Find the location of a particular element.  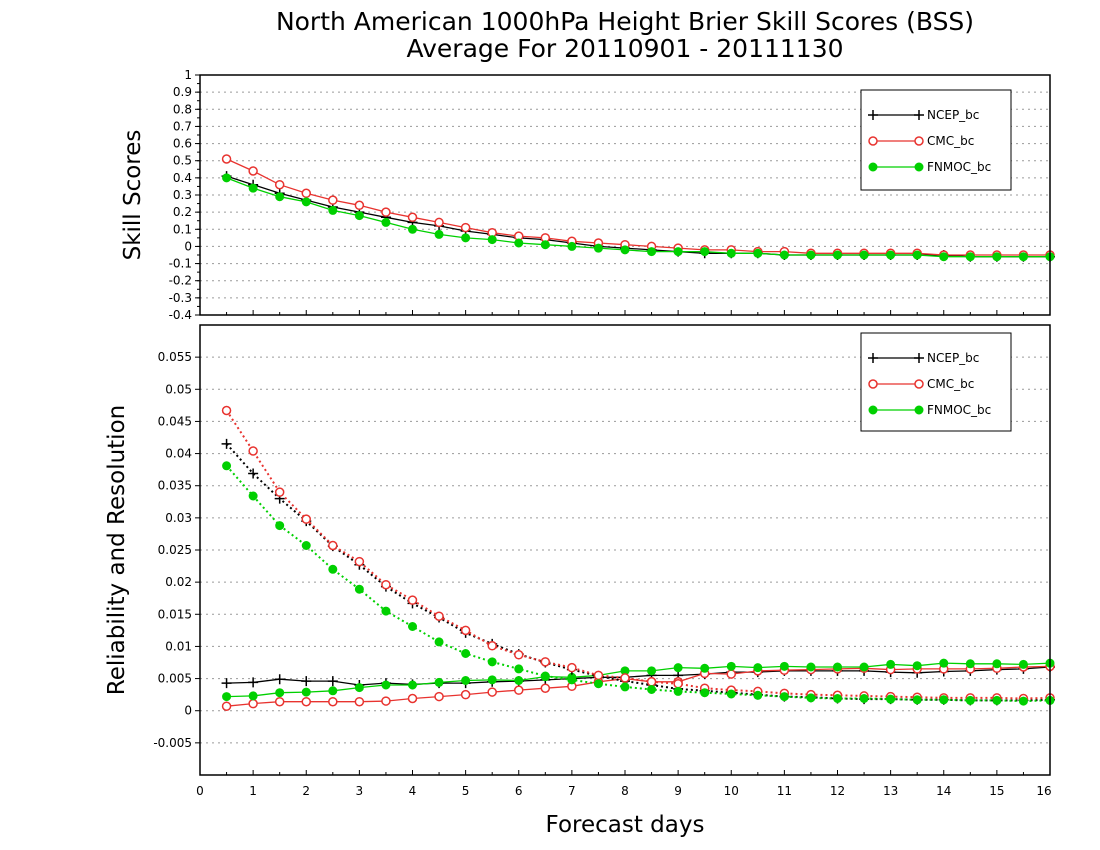

y-tick-label: 0.5 is located at coordinates (182, 161).